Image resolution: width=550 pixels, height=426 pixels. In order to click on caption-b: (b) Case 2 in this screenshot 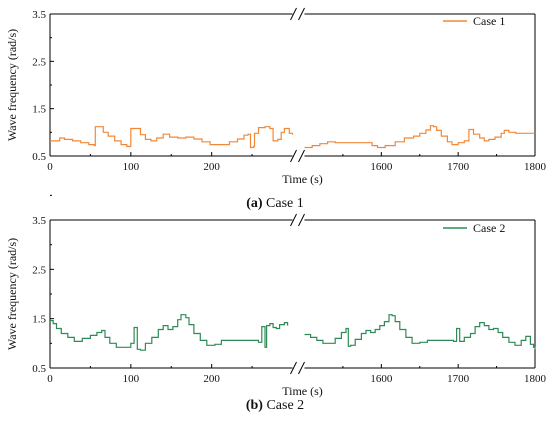, I will do `click(275, 406)`.